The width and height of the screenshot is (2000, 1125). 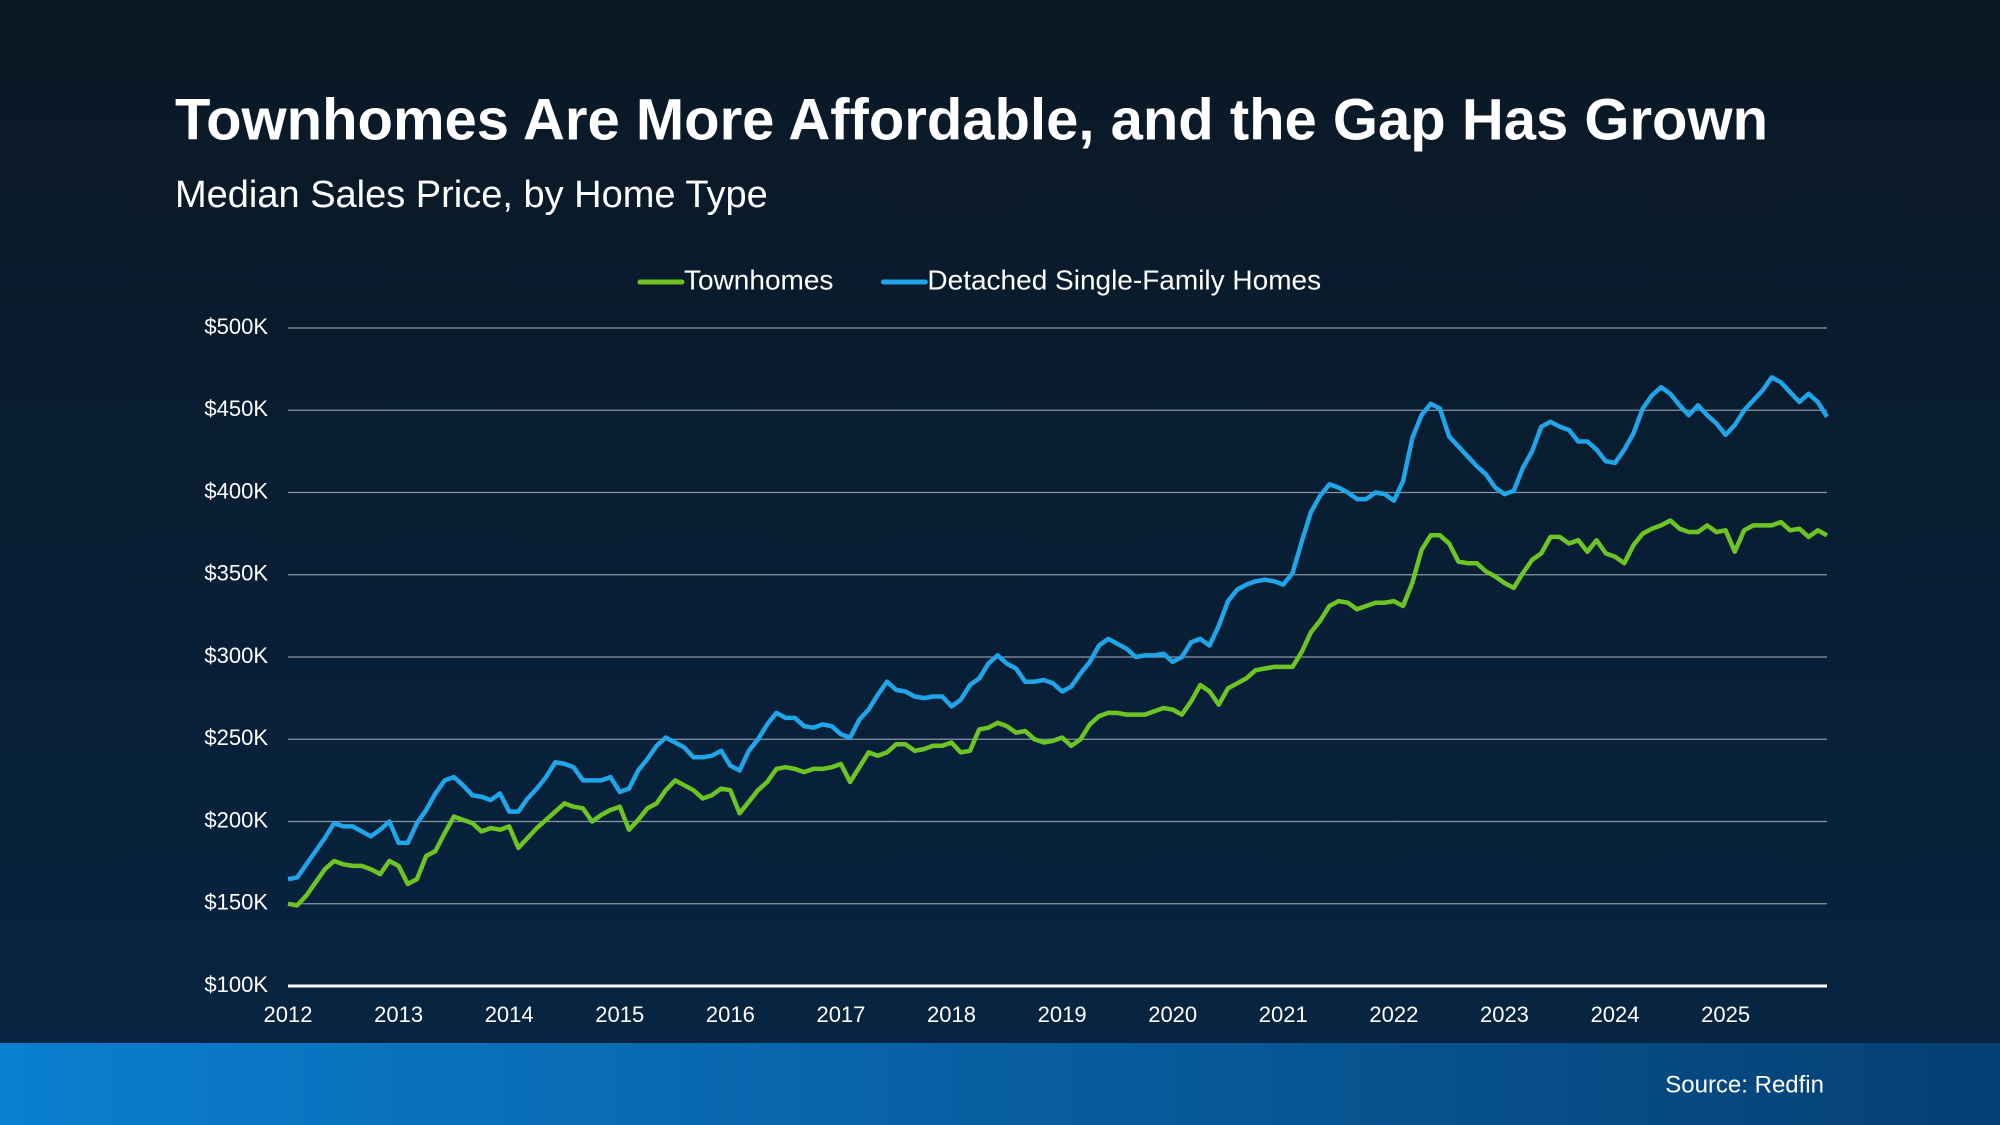 What do you see at coordinates (236, 819) in the screenshot?
I see `y-tick-label: $200K` at bounding box center [236, 819].